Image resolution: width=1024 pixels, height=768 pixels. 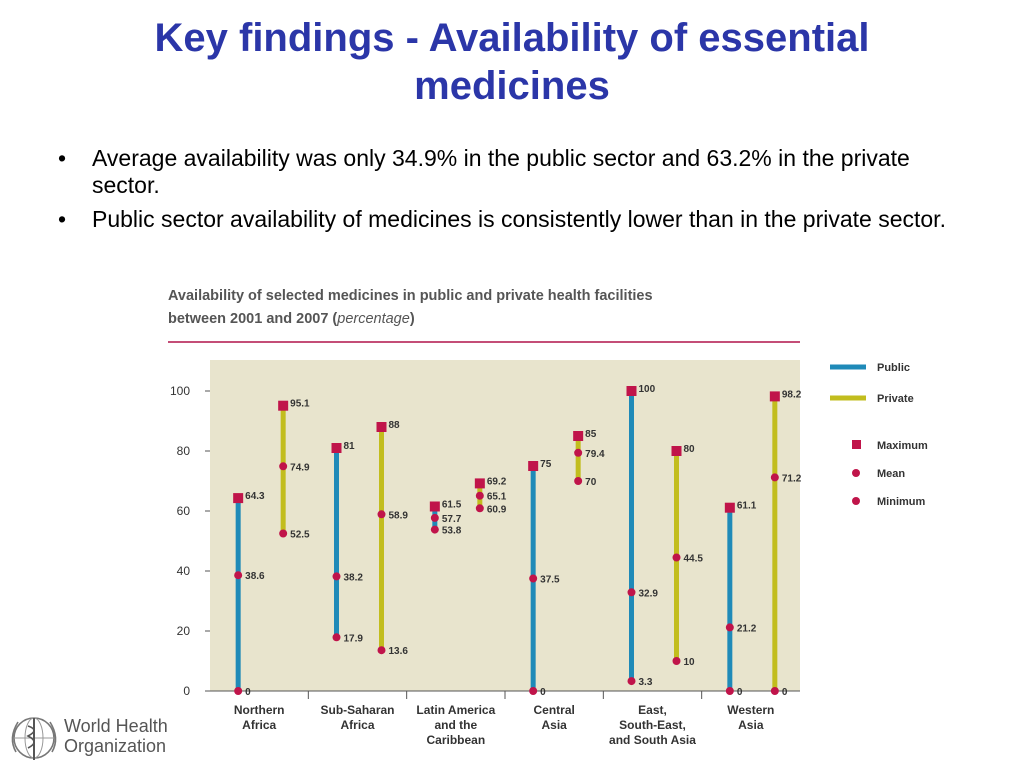 What do you see at coordinates (186, 691) in the screenshot?
I see `y-tick-label: 0` at bounding box center [186, 691].